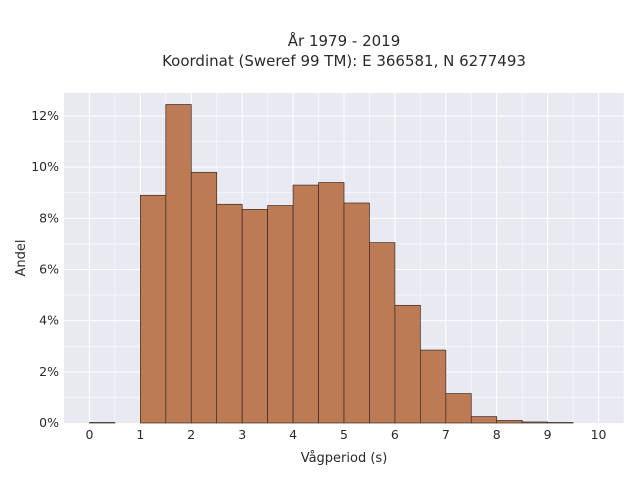 This screenshot has width=640, height=480. I want to click on x-tick-label: 3, so click(242, 434).